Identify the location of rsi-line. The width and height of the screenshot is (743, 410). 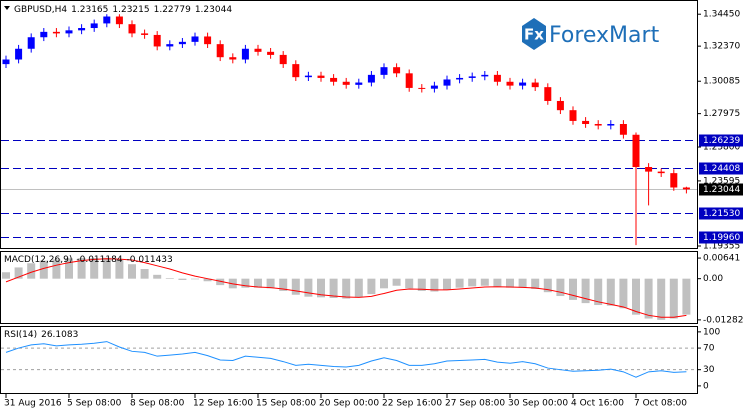
(346, 359).